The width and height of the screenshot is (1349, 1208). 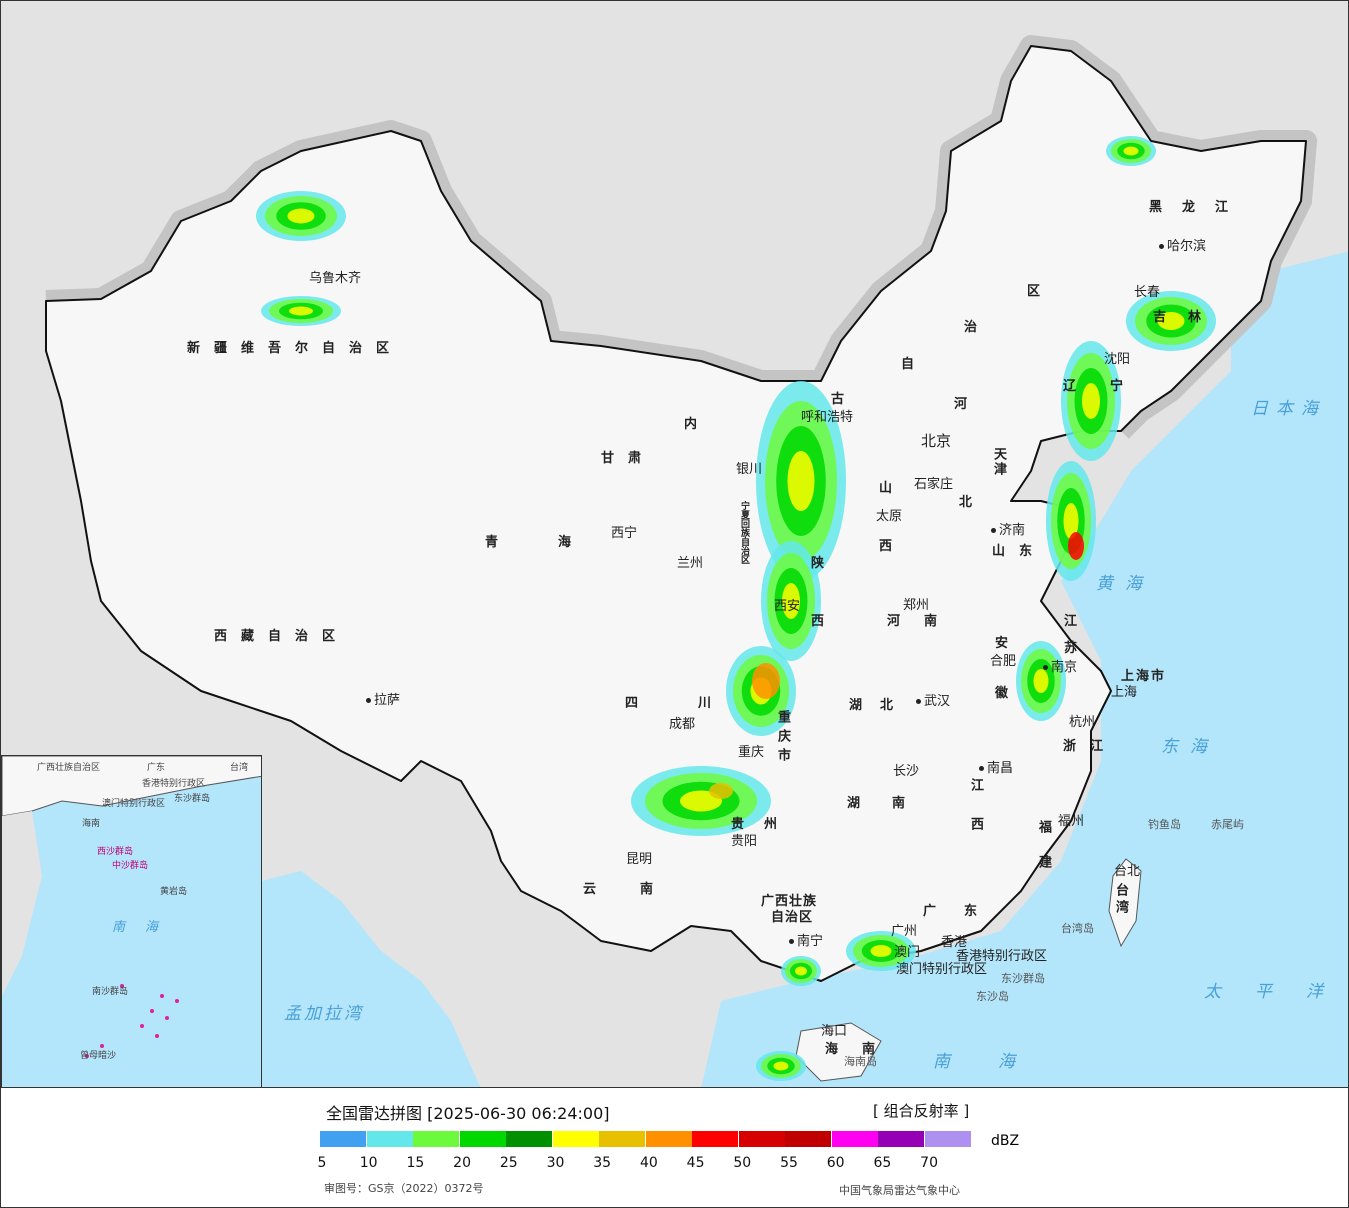 What do you see at coordinates (942, 969) in the screenshot?
I see `region-label: 澳门特别行政区` at bounding box center [942, 969].